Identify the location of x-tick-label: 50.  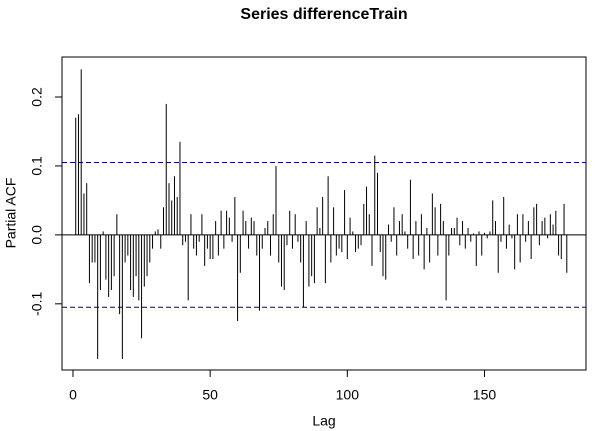
(210, 395).